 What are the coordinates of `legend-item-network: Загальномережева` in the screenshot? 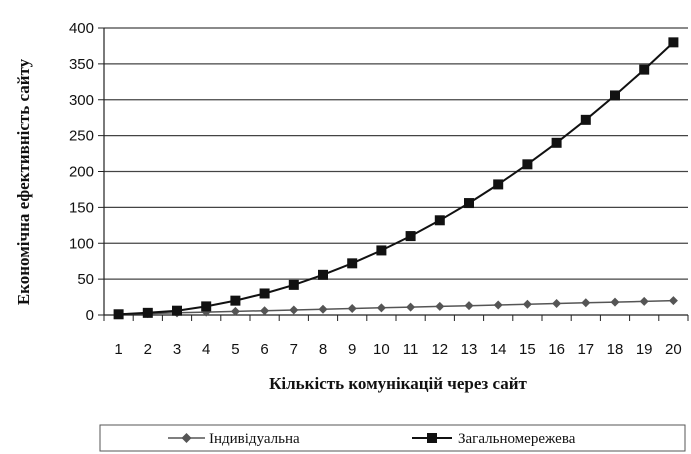 It's located at (494, 439).